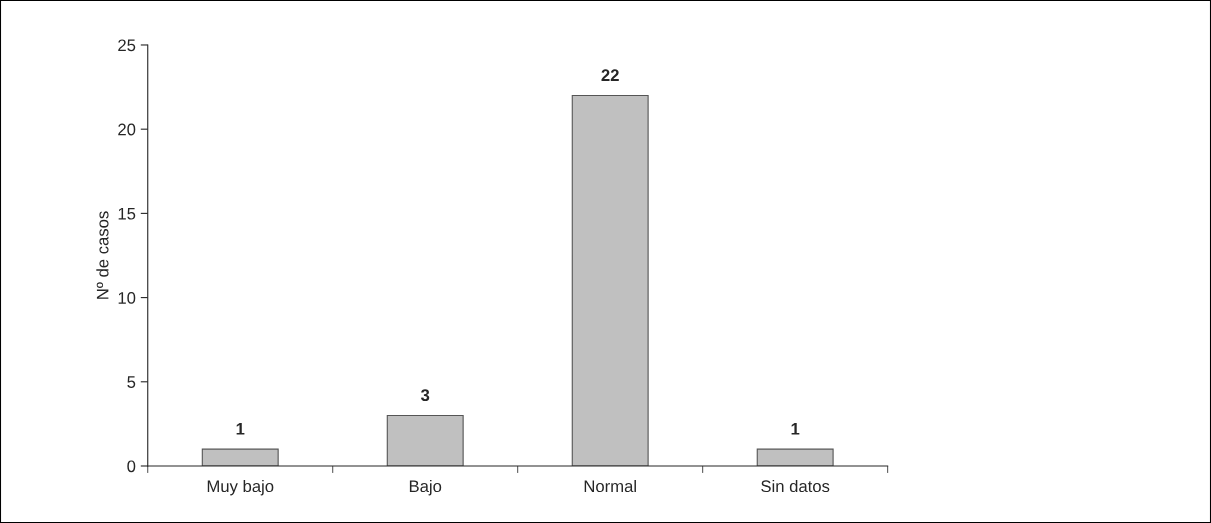  Describe the element at coordinates (127, 129) in the screenshot. I see `y-tick-label: 20` at that location.